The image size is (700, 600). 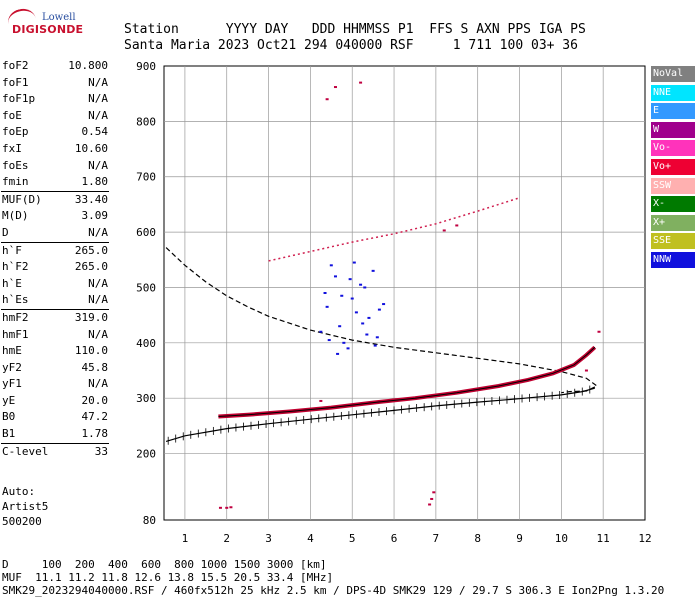 I want to click on auto-code: 500200, so click(x=22, y=521).